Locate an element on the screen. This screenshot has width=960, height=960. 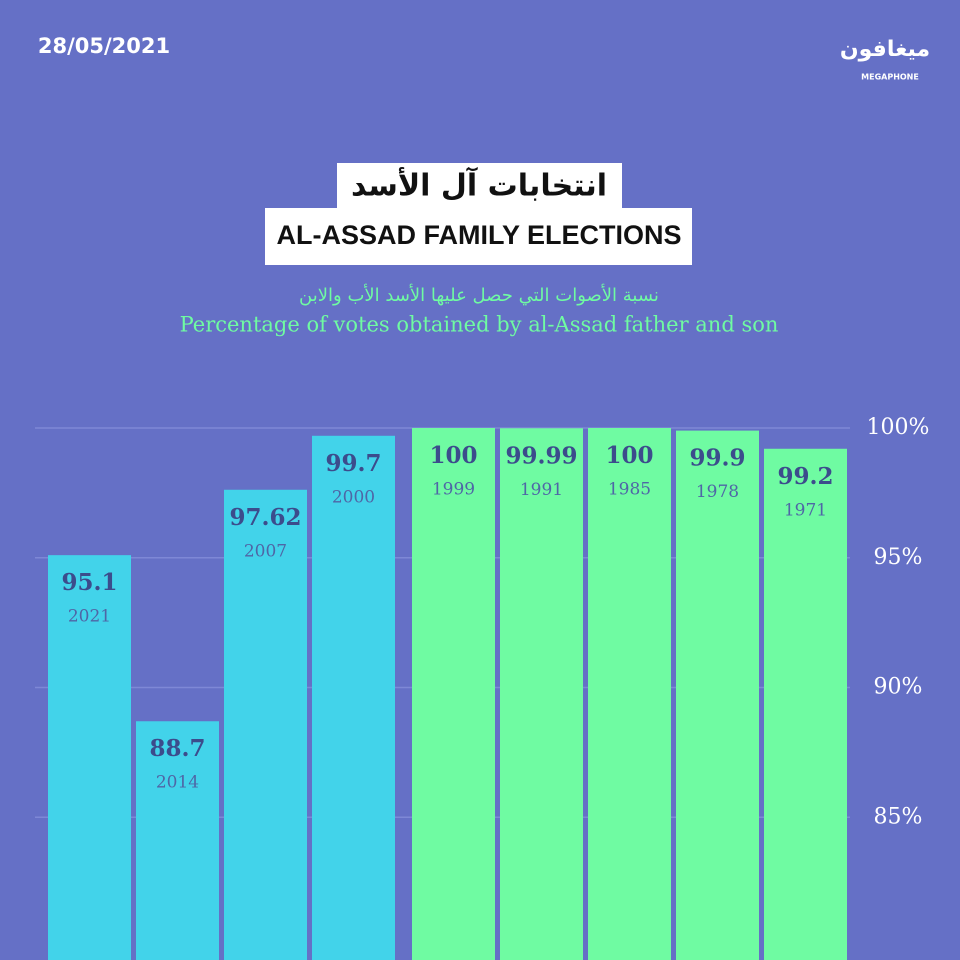
logo-latin: MEGAPHONE is located at coordinates (890, 77).